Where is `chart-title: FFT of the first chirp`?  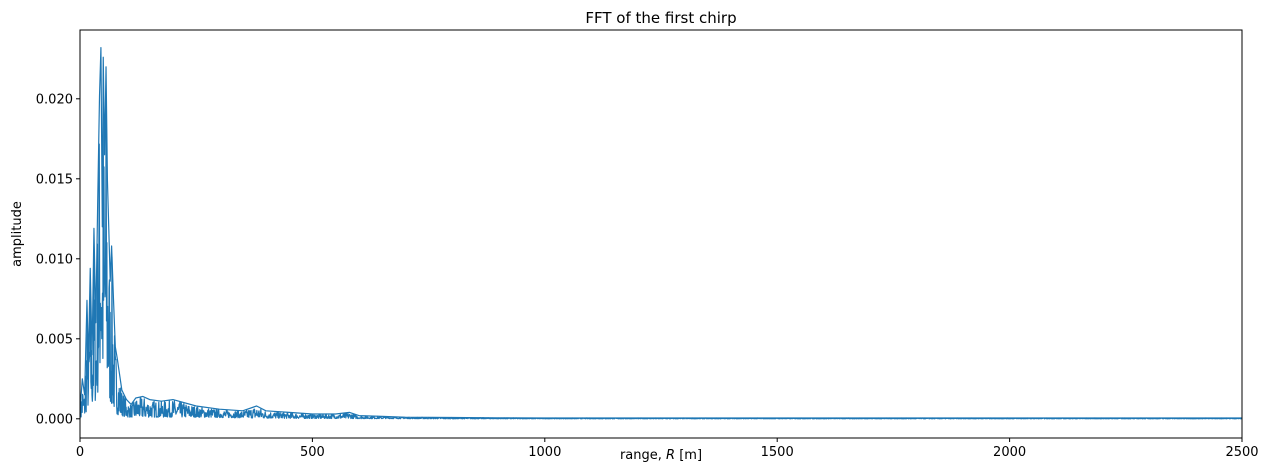 chart-title: FFT of the first chirp is located at coordinates (660, 18).